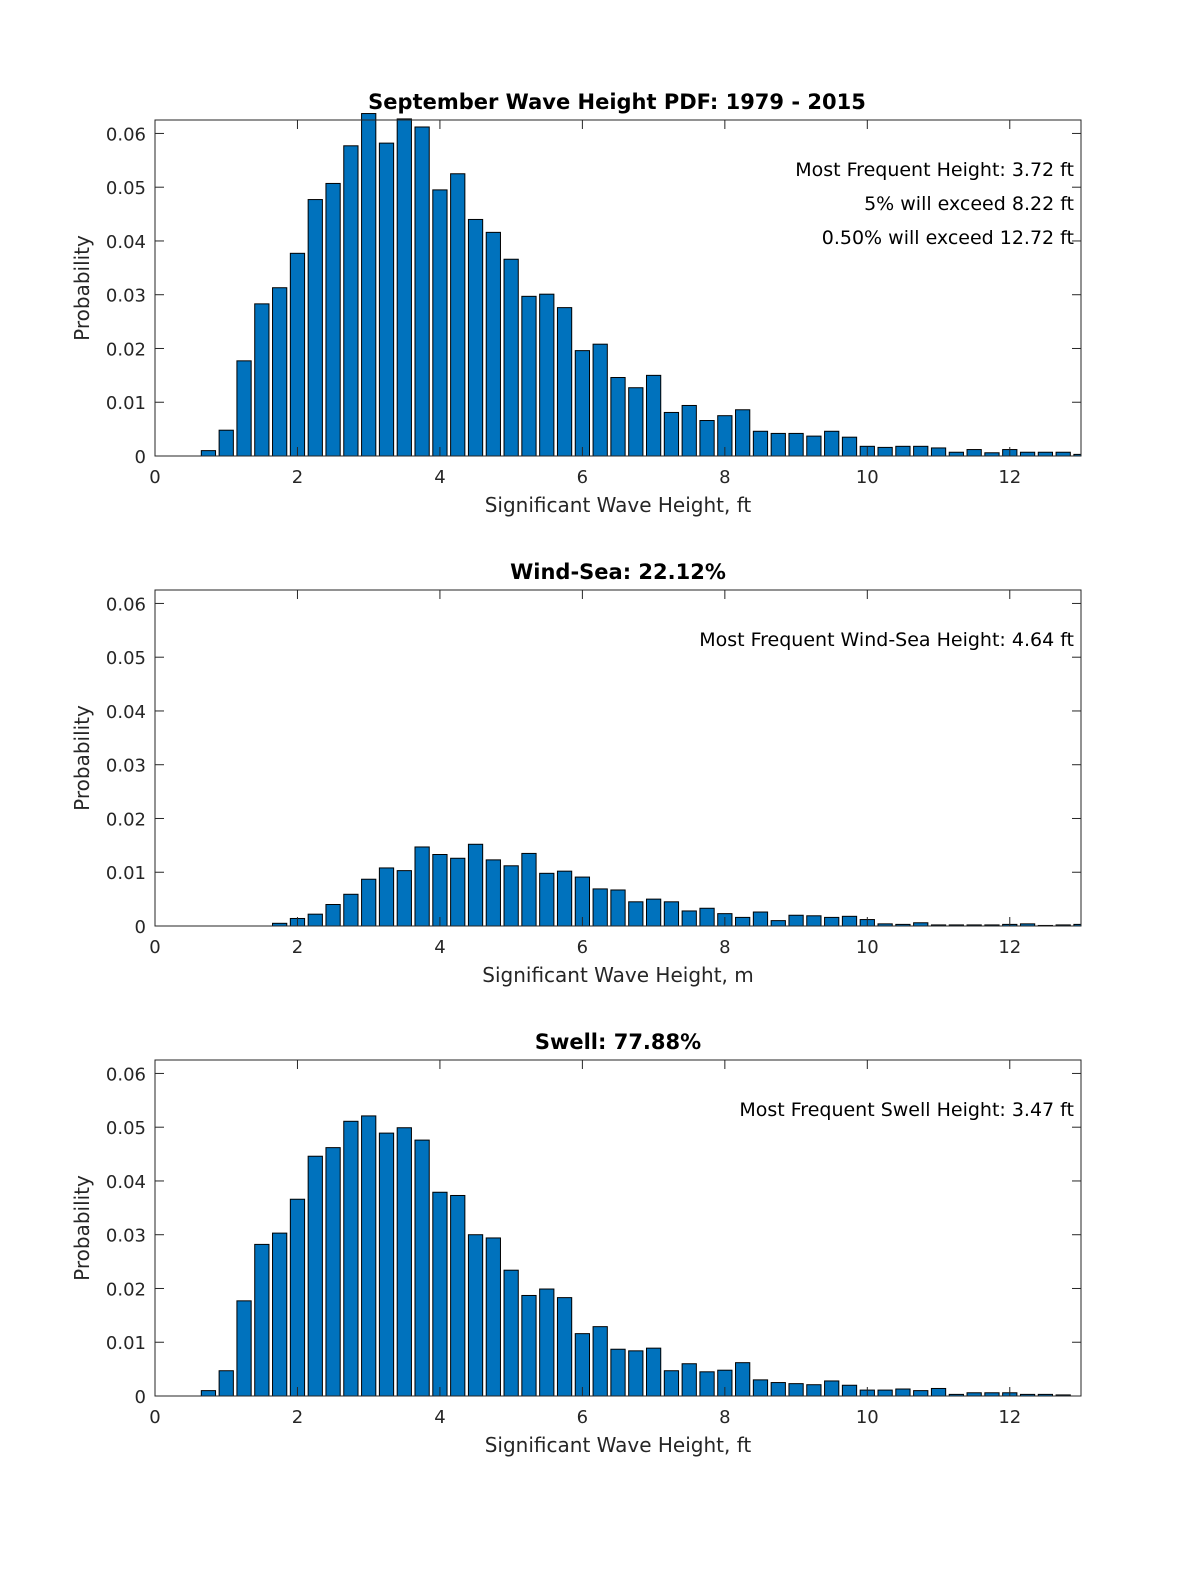 This screenshot has height=1575, width=1200. Describe the element at coordinates (618, 1445) in the screenshot. I see `x-axis-label: Significant Wave Height, ft` at that location.